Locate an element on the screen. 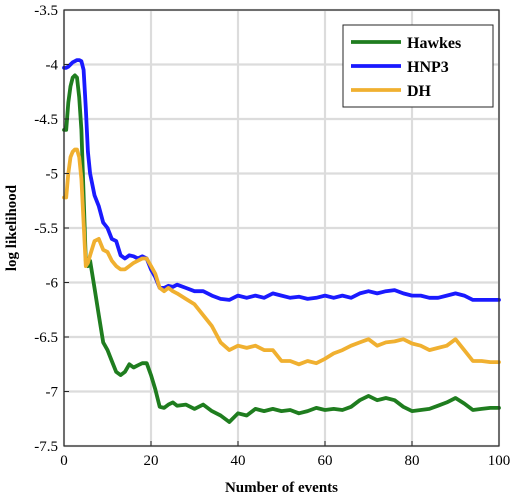 The image size is (516, 496). legend-label-hawkes: Hawkes is located at coordinates (434, 43).